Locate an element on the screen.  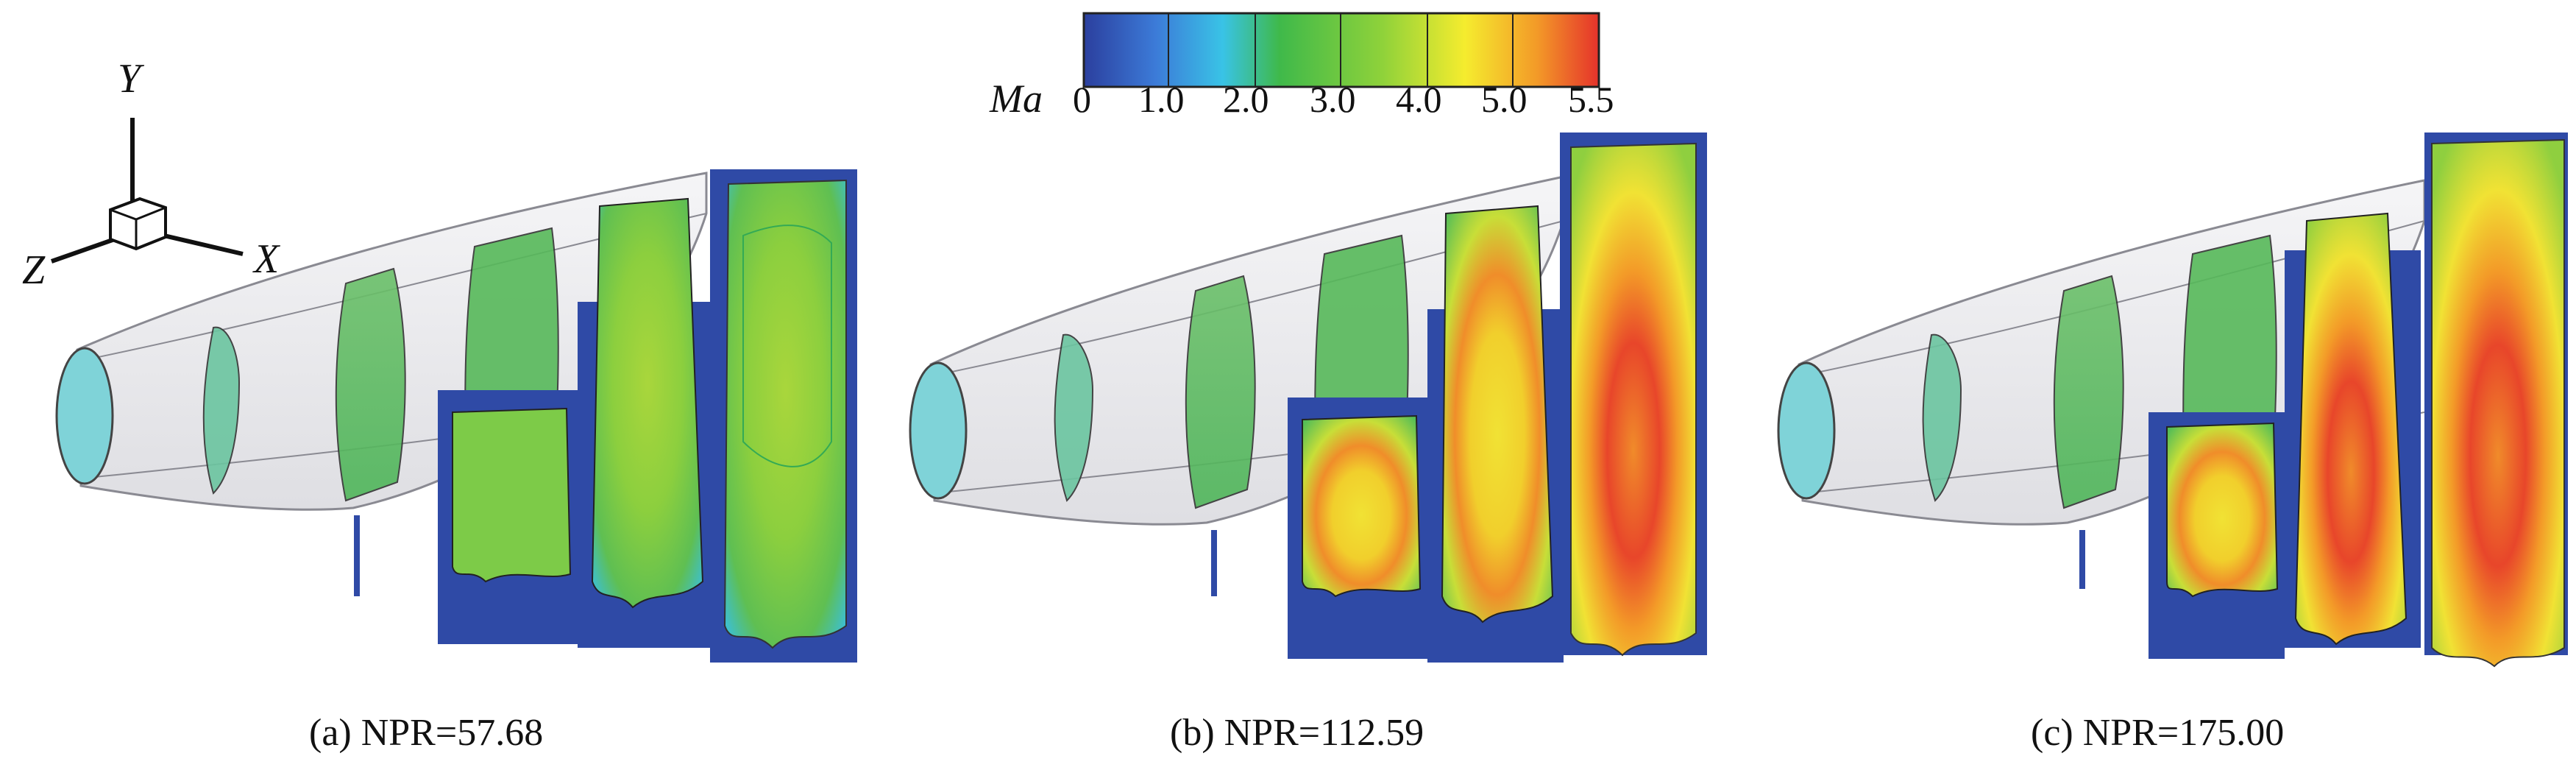
colorbar: Ma 0 1.0 2.0 3.0 4.0 5.0 5.5 is located at coordinates (1301, 66).